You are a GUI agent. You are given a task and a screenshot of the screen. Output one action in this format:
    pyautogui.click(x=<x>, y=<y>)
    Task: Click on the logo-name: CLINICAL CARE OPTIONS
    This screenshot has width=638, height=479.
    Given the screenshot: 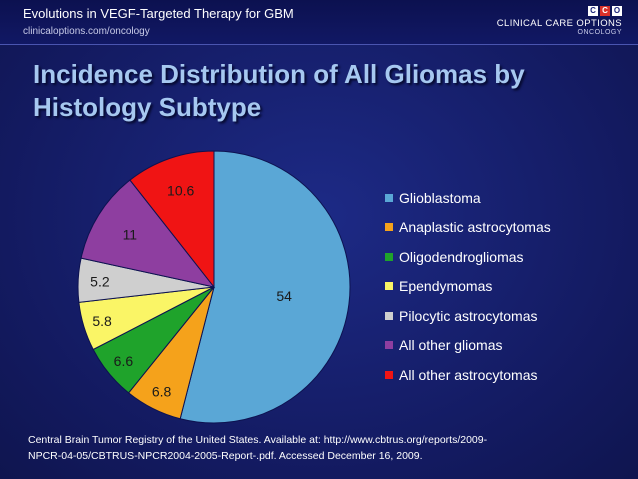 What is the action you would take?
    pyautogui.click(x=559, y=23)
    